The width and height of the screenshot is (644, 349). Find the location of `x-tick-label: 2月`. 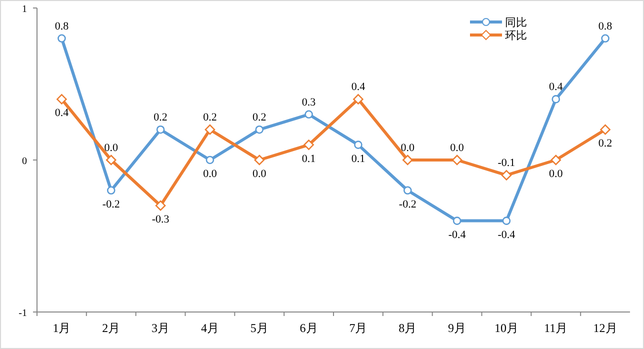

x-tick-label: 2月 is located at coordinates (111, 328).